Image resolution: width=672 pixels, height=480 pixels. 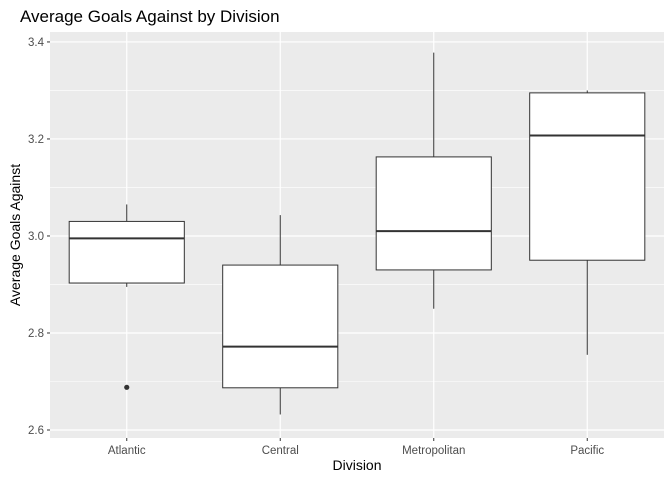 What do you see at coordinates (36, 43) in the screenshot?
I see `y-tick-label: 3.4` at bounding box center [36, 43].